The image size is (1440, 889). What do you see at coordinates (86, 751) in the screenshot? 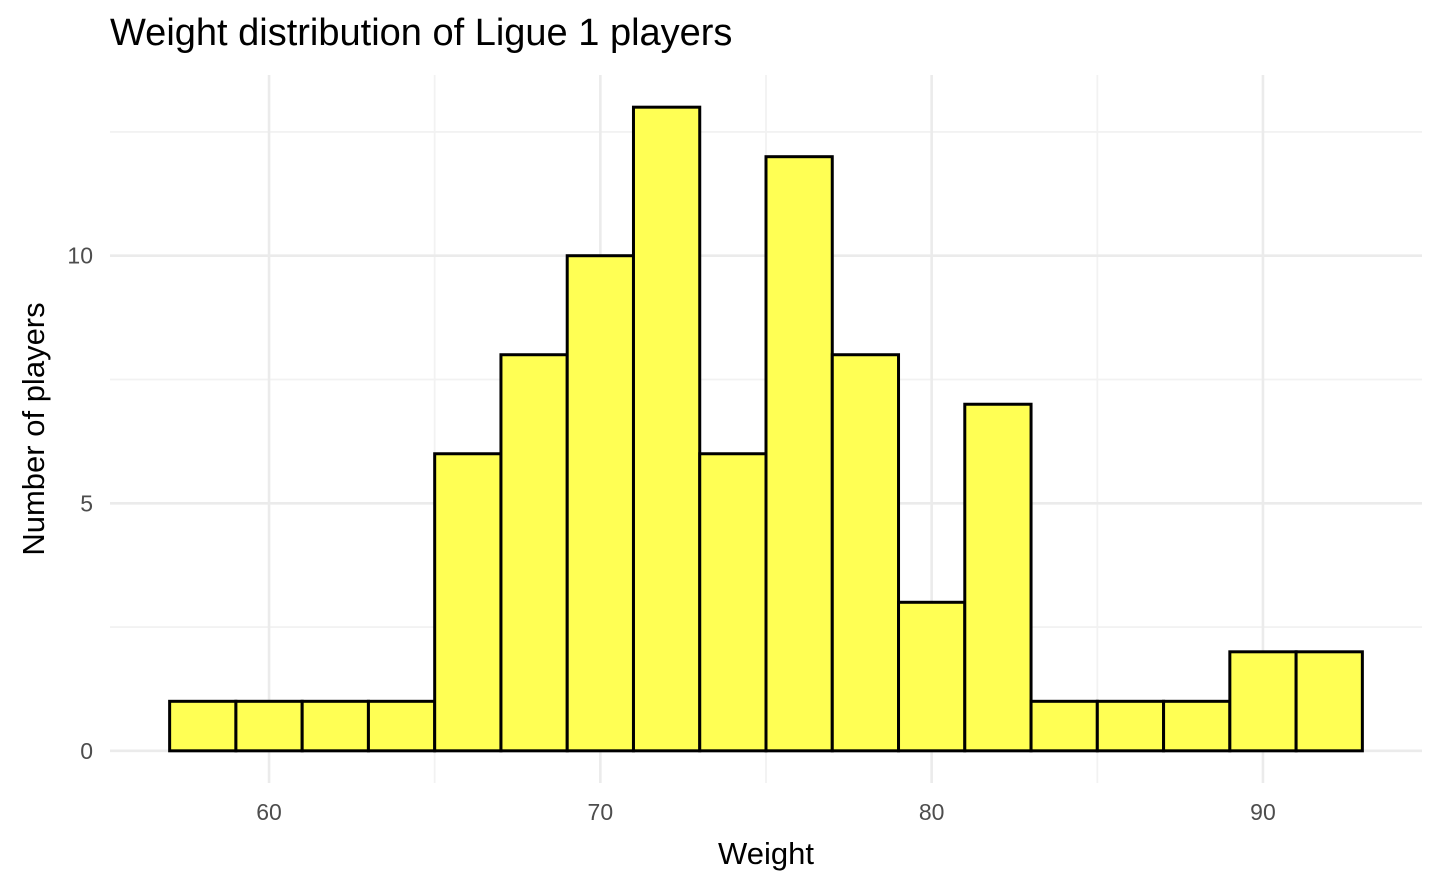
I see `y-tick-label: 0` at bounding box center [86, 751].